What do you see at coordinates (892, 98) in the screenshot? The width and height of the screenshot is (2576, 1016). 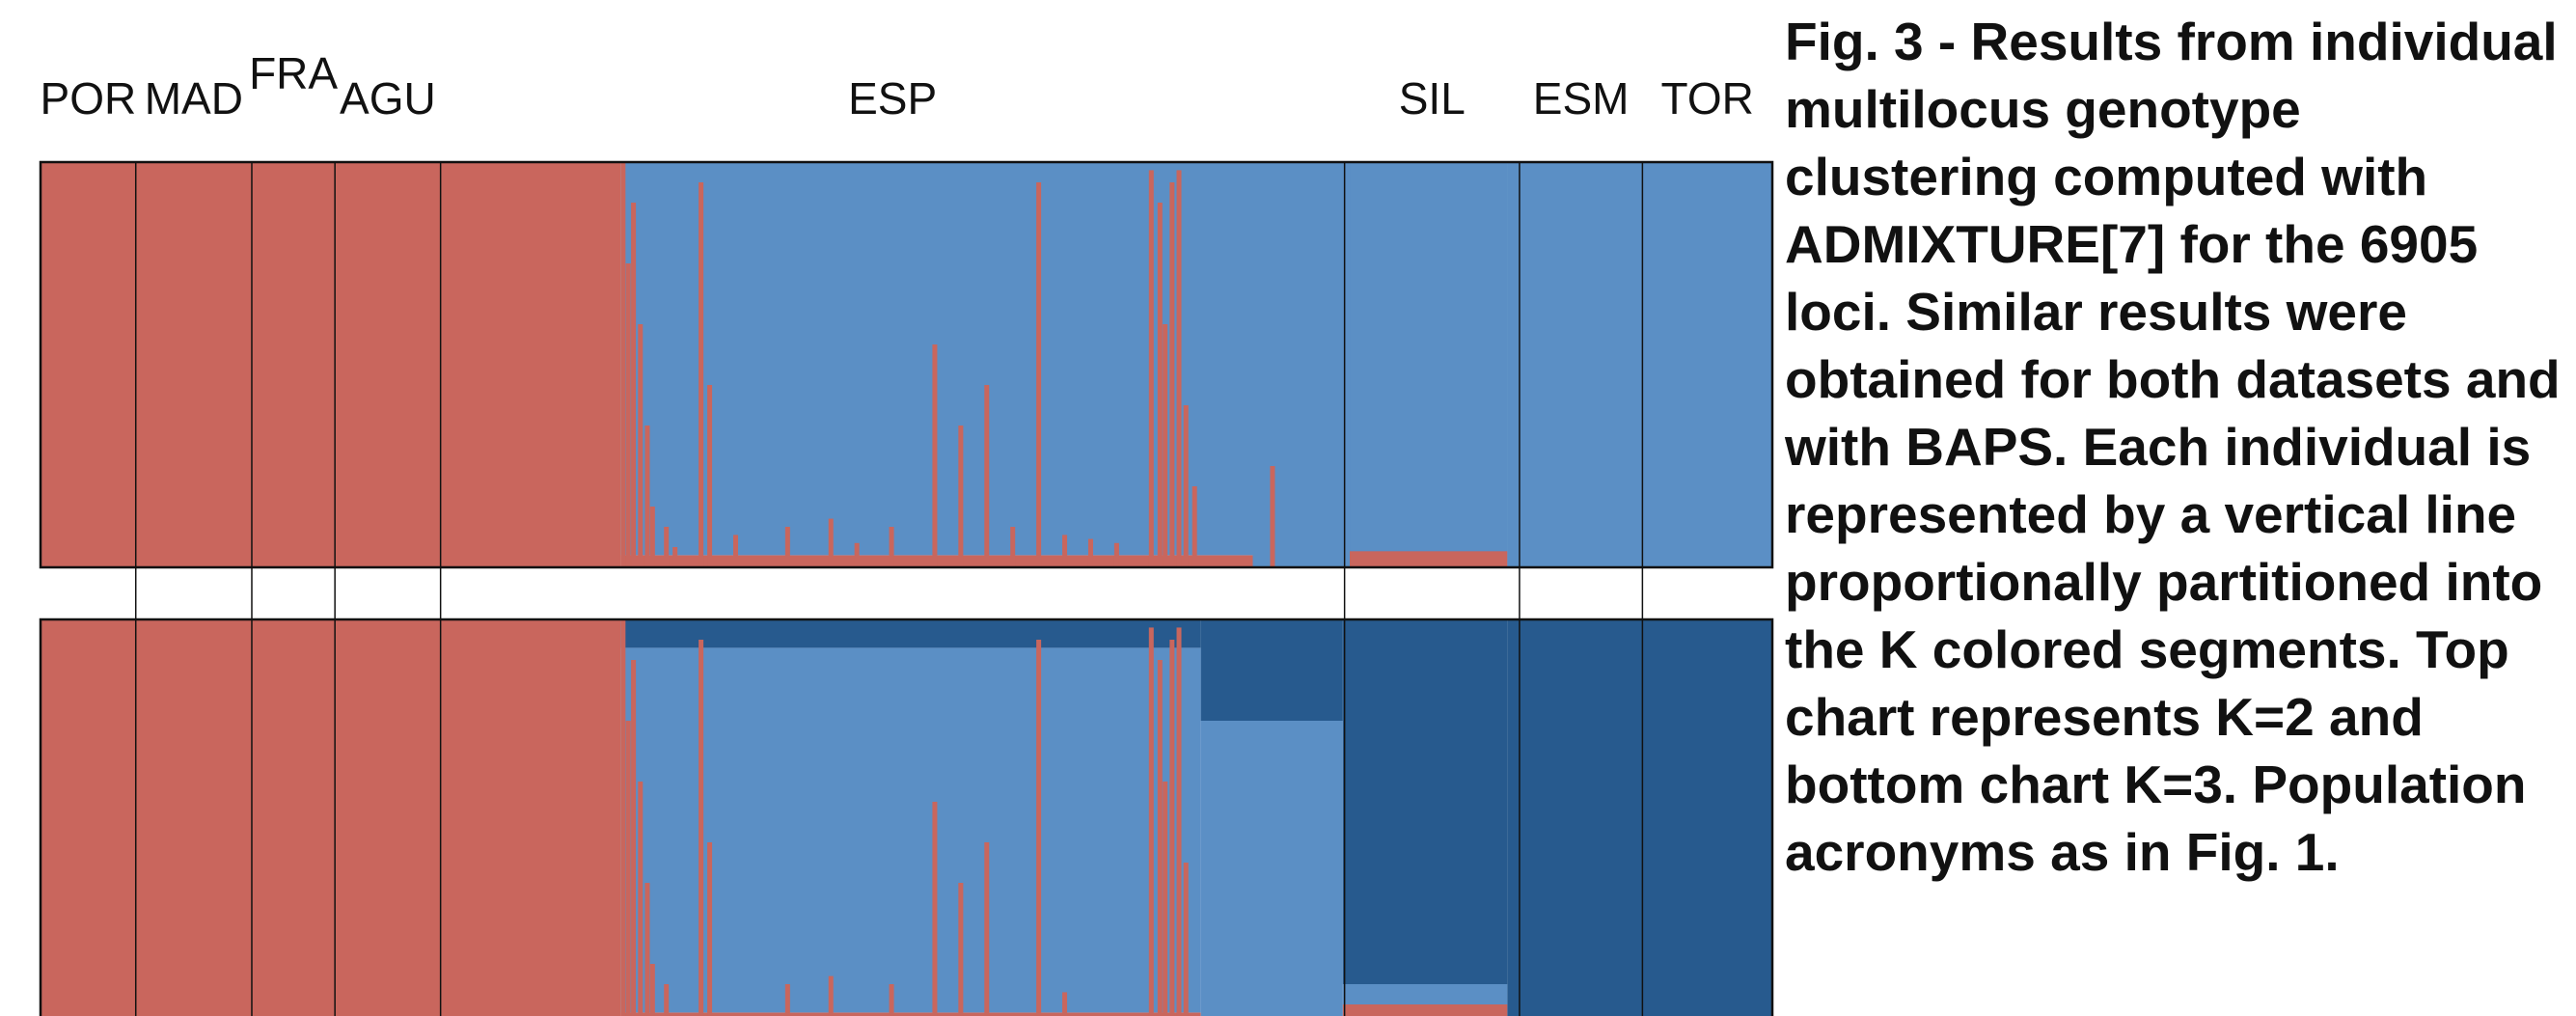 I see `population-label-esp: ESP` at bounding box center [892, 98].